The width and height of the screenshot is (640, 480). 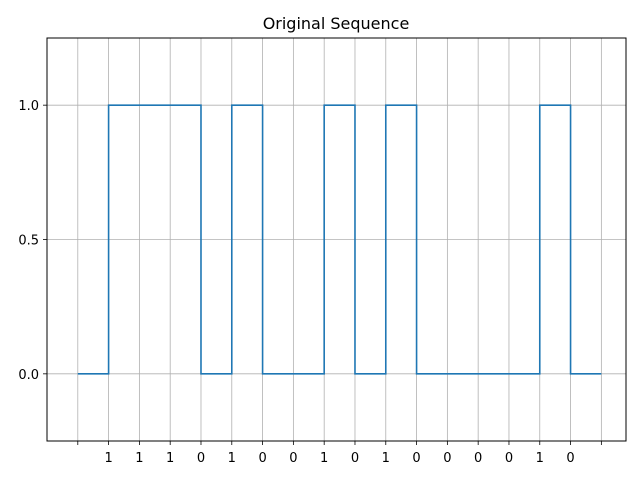 I want to click on x-axis: 1 1 1 0 1 0 0 1 0 1 0 0 0 0 1 0, so click(x=339, y=453).